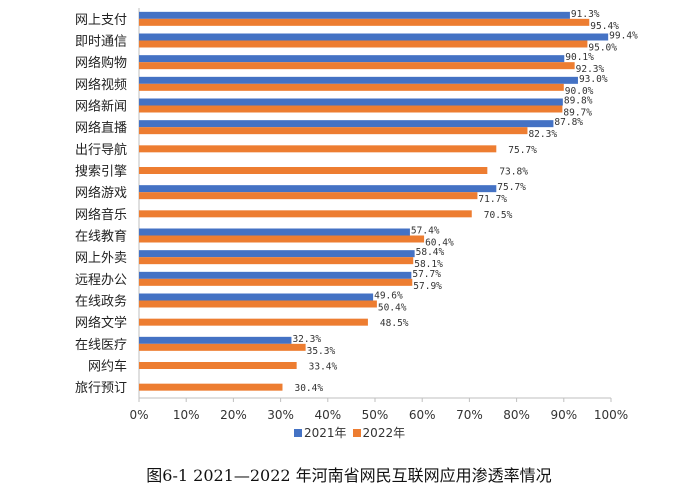 This screenshot has height=490, width=698. I want to click on data-label-2022: 89.7%, so click(577, 113).